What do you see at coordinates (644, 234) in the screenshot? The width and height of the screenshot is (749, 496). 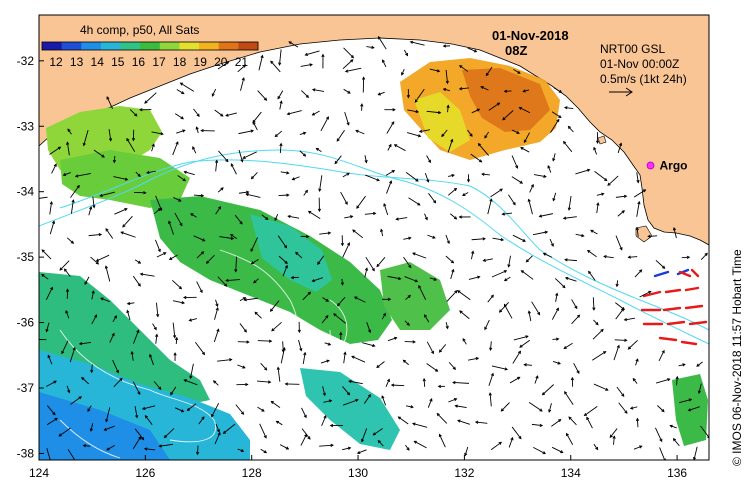 I see `peninsula-tip` at bounding box center [644, 234].